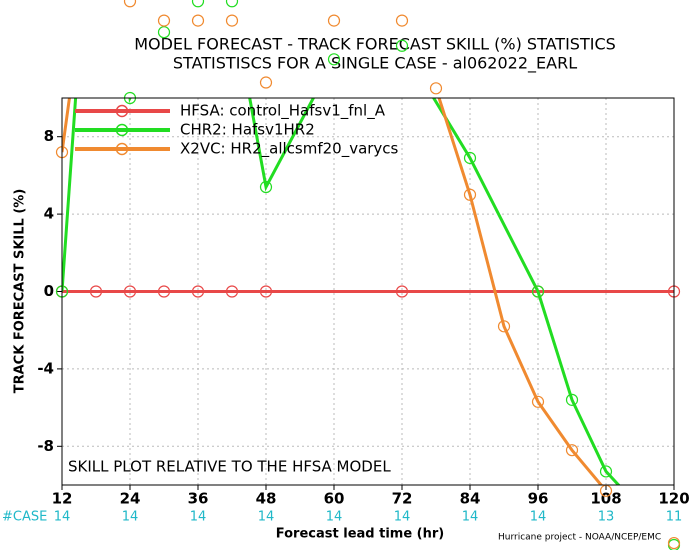  Describe the element at coordinates (49, 291) in the screenshot. I see `y-tick-label: 0` at that location.